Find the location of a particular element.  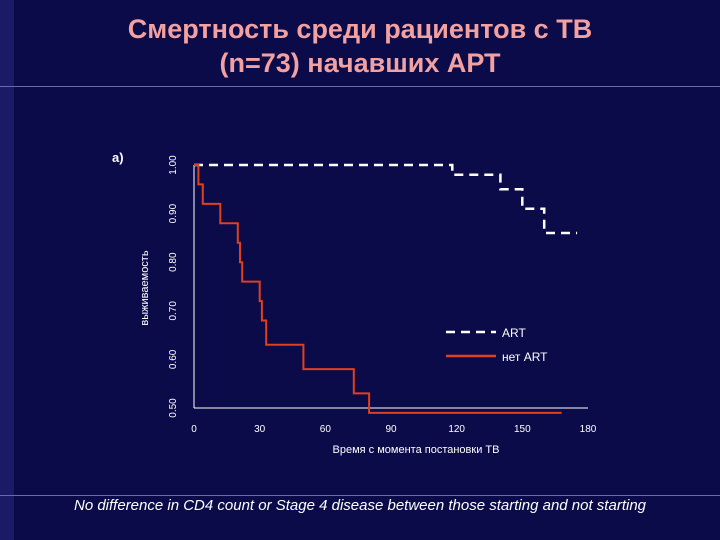

y-tick-label: 0.90 is located at coordinates (173, 213).